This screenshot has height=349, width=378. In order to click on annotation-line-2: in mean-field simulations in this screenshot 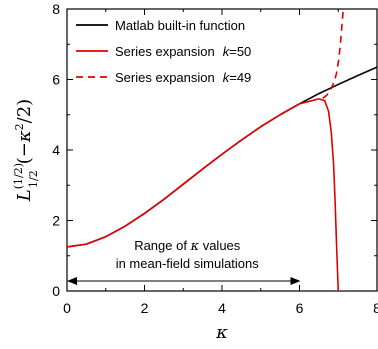, I will do `click(188, 263)`.